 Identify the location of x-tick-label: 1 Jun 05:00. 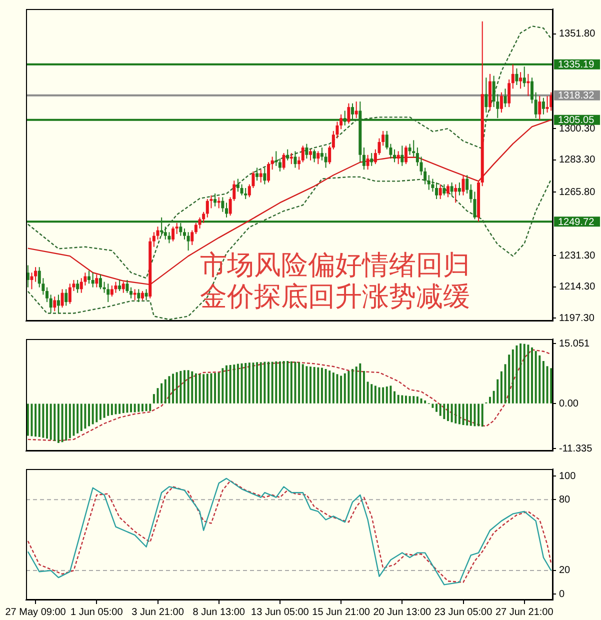
(97, 612).